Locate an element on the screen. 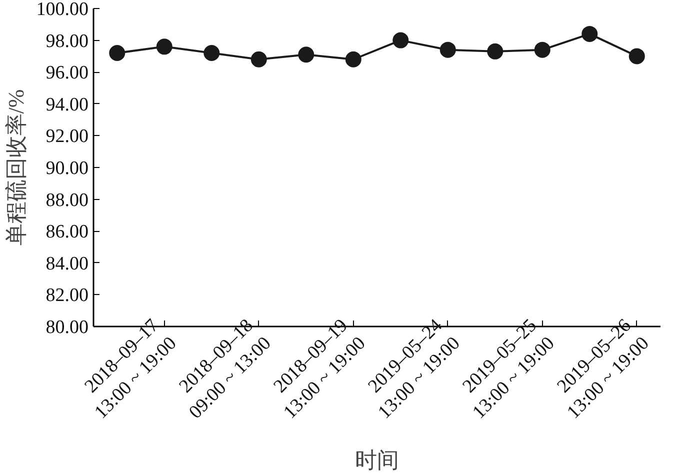 Image resolution: width=700 pixels, height=475 pixels. y-tick-label: 96.00 is located at coordinates (67, 73).